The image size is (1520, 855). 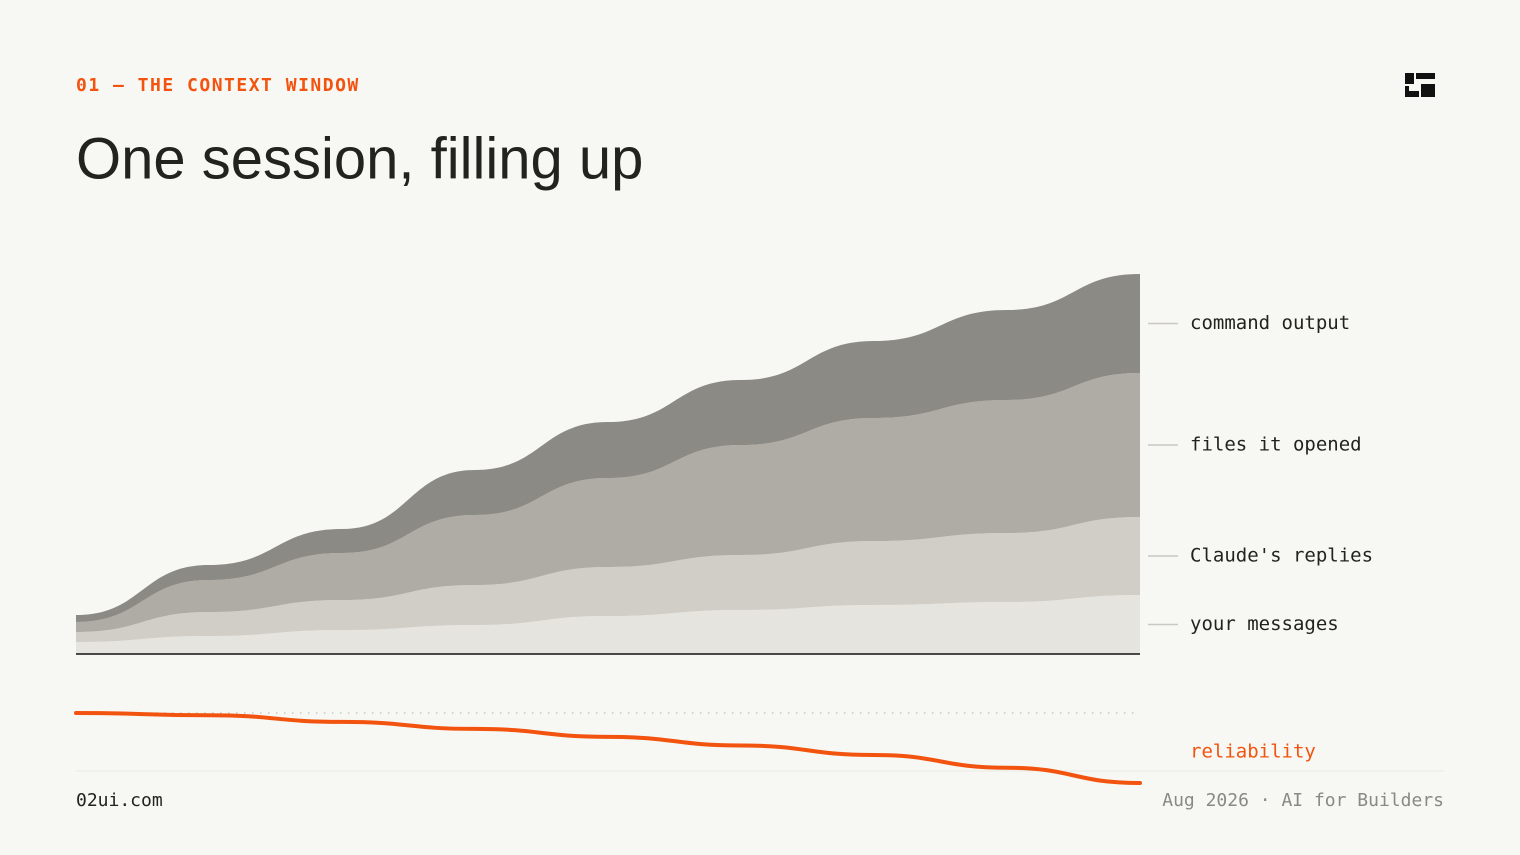 What do you see at coordinates (1281, 556) in the screenshot?
I see `legend-label: Claude's replies` at bounding box center [1281, 556].